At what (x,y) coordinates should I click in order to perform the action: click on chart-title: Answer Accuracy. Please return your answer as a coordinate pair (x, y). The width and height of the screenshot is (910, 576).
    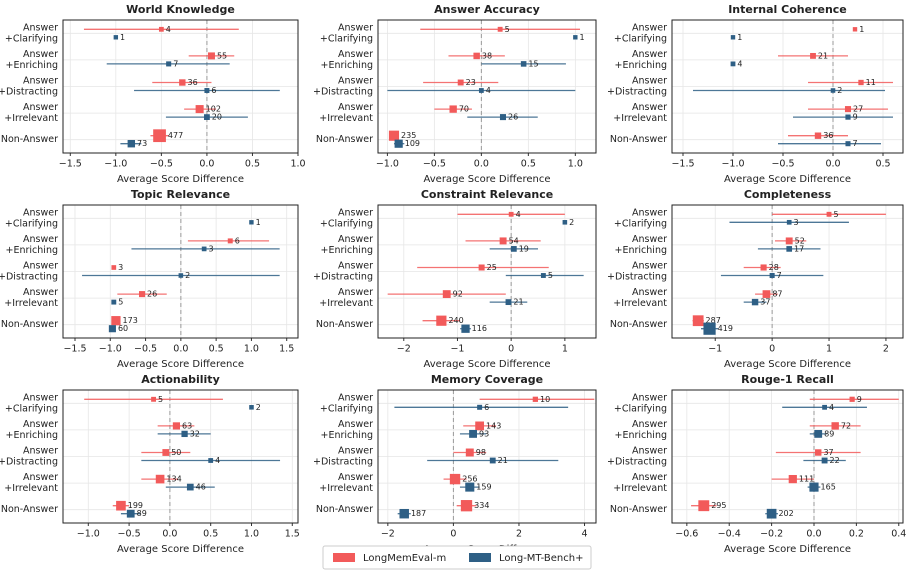
    Looking at the image, I should click on (487, 9).